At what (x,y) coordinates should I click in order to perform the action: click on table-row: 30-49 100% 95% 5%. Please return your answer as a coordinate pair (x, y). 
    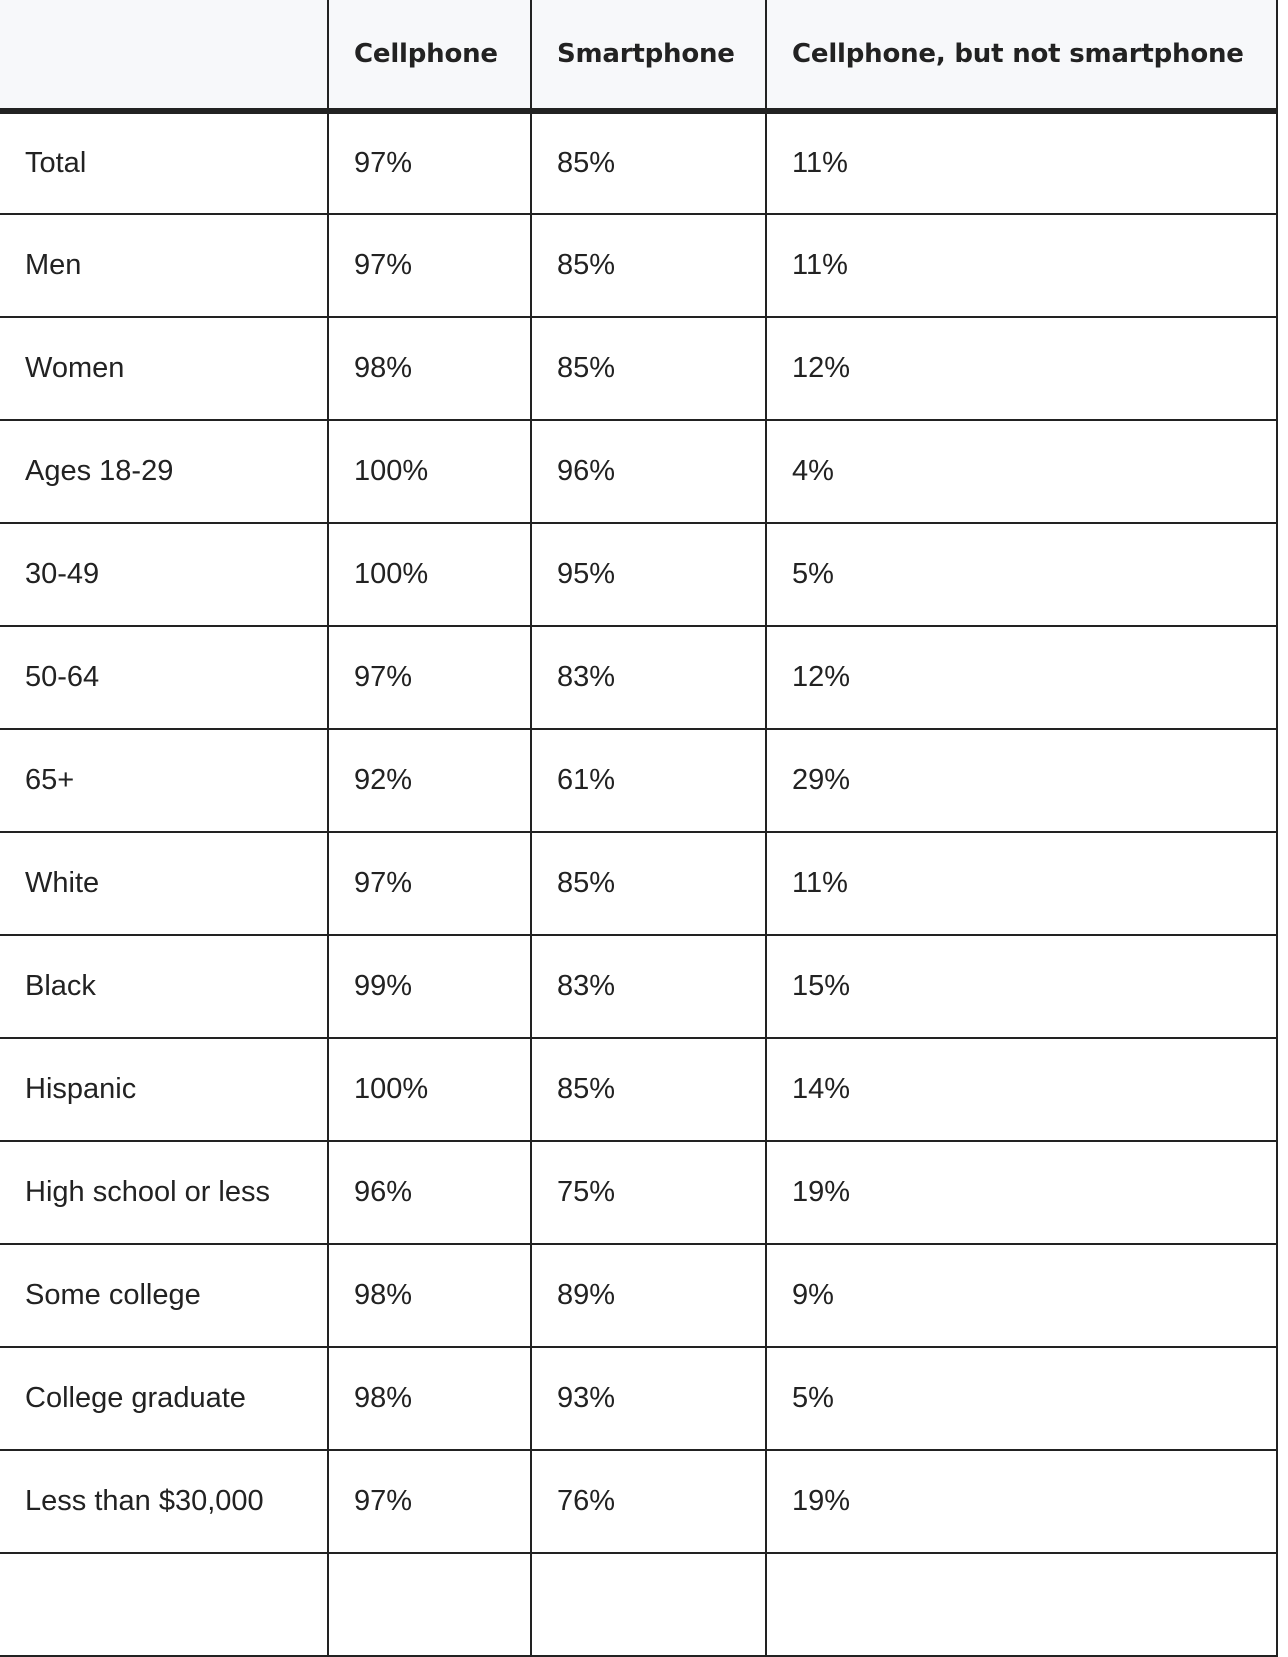
    Looking at the image, I should click on (639, 574).